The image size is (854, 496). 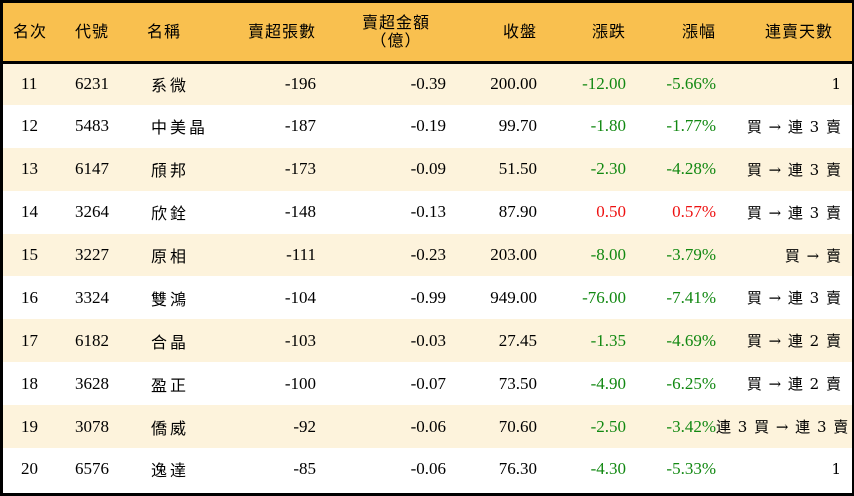 What do you see at coordinates (691, 469) in the screenshot?
I see `cell-change-pct: -5.33%` at bounding box center [691, 469].